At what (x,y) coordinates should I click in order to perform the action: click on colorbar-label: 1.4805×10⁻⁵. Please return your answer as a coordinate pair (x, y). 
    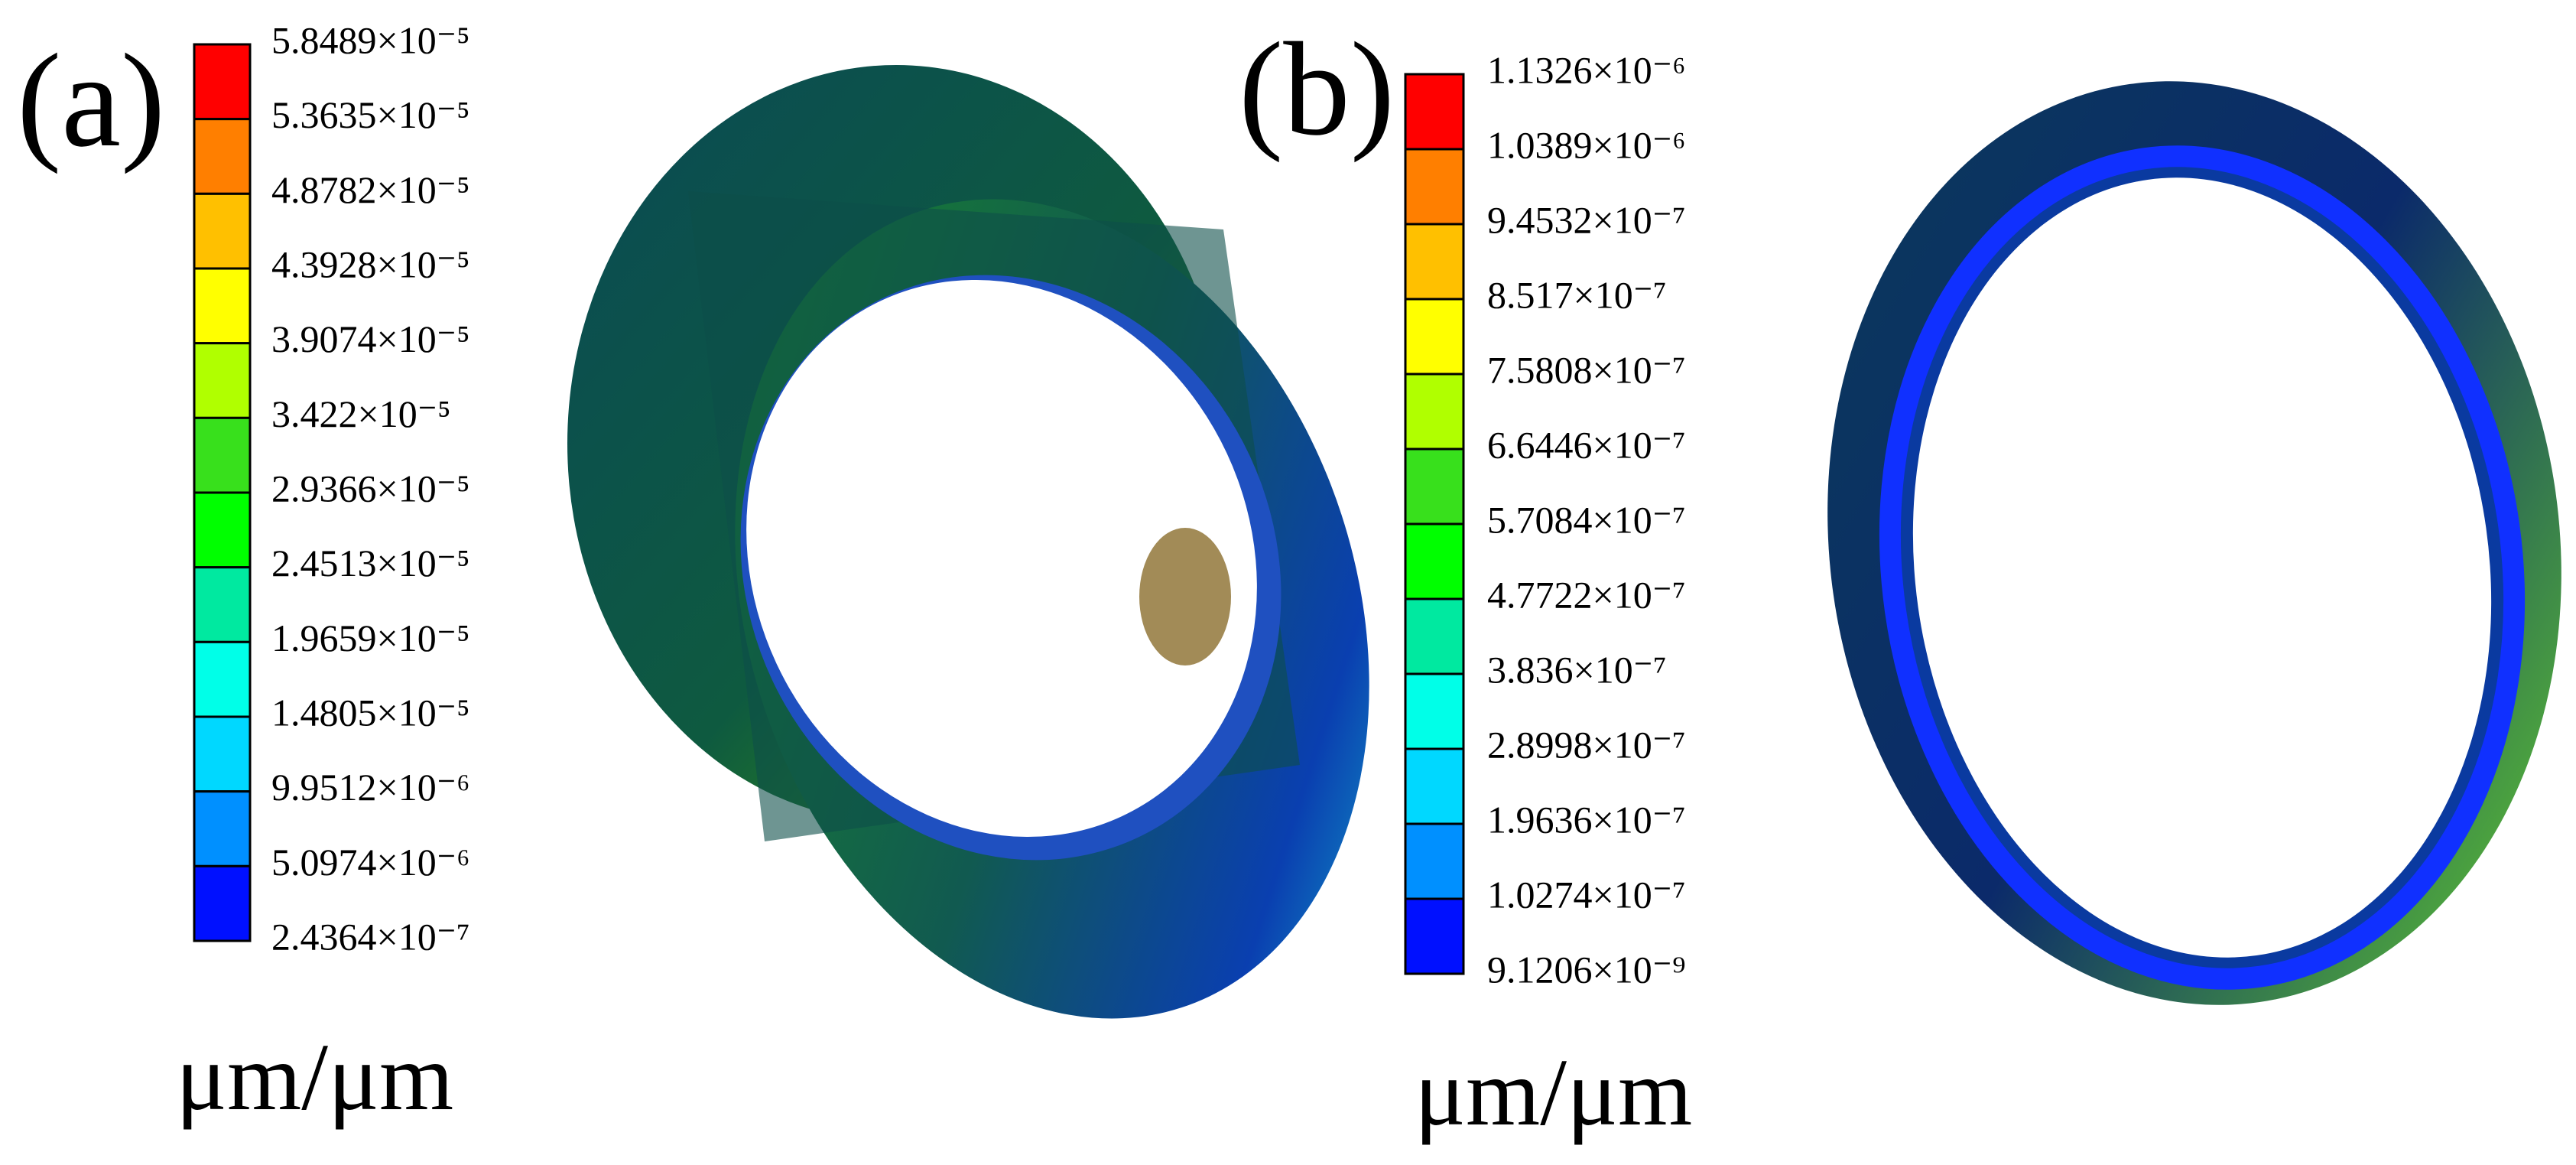
    Looking at the image, I should click on (371, 712).